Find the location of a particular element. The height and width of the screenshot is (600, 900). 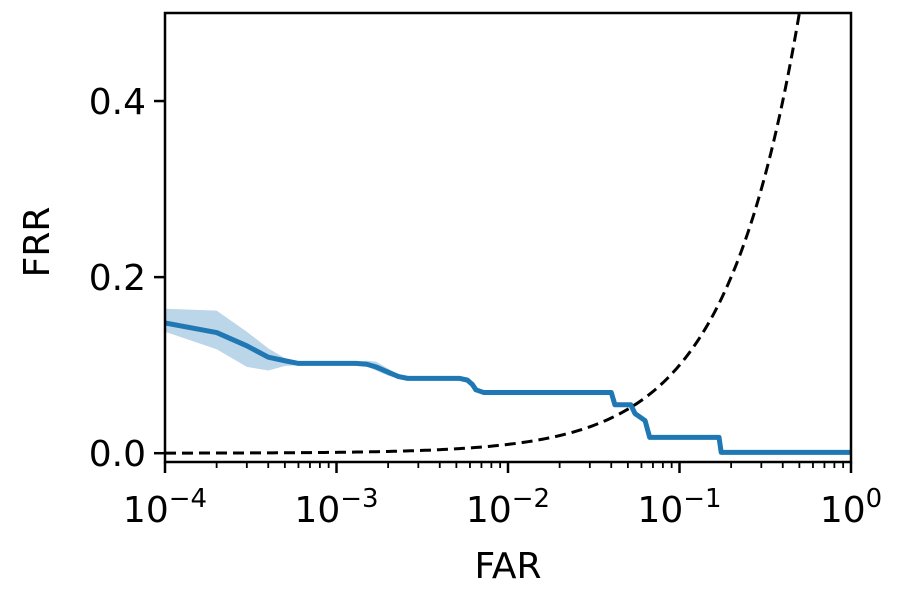

y-tick-label: 0.2 is located at coordinates (117, 278).